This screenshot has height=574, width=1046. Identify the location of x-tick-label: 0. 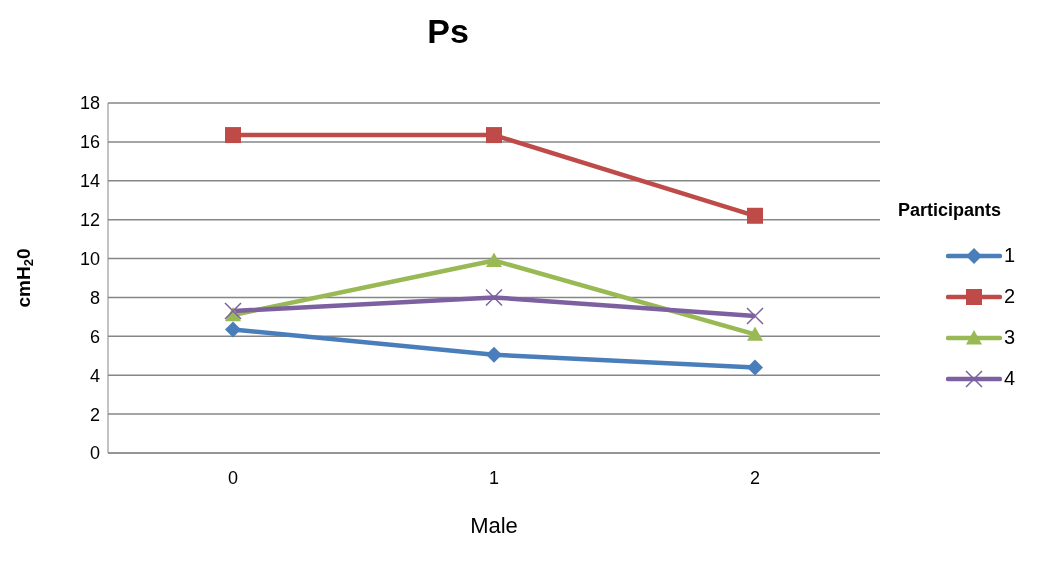
(233, 477).